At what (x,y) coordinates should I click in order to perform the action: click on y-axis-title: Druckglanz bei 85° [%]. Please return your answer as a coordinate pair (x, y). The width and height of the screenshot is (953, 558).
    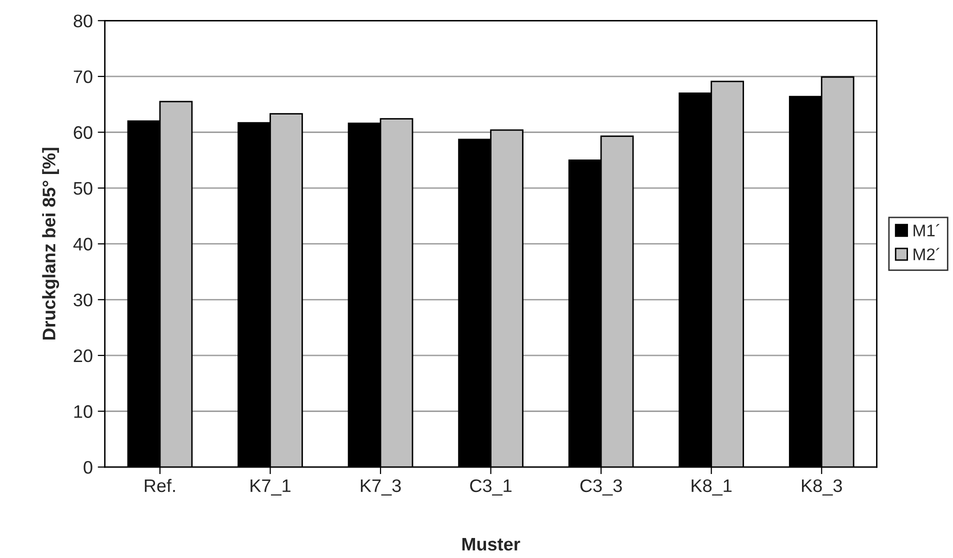
    Looking at the image, I should click on (51, 244).